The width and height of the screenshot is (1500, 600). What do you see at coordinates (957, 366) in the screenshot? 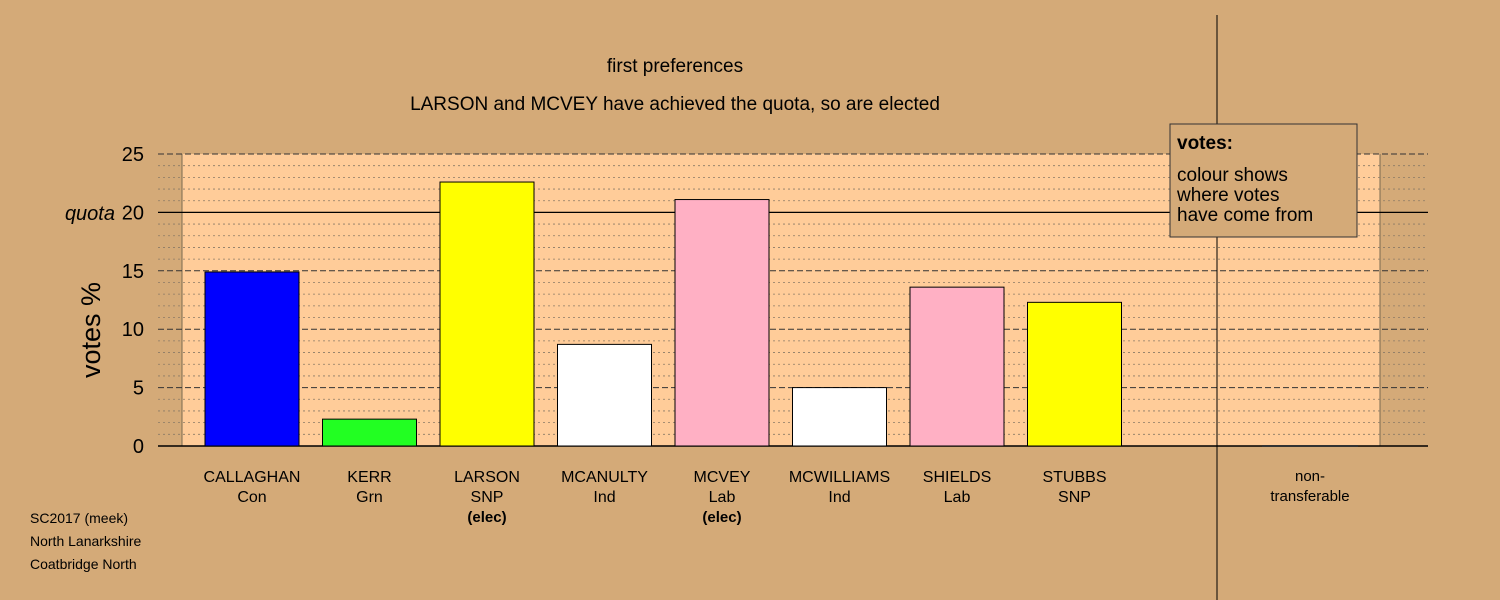
I see `bar-shields` at bounding box center [957, 366].